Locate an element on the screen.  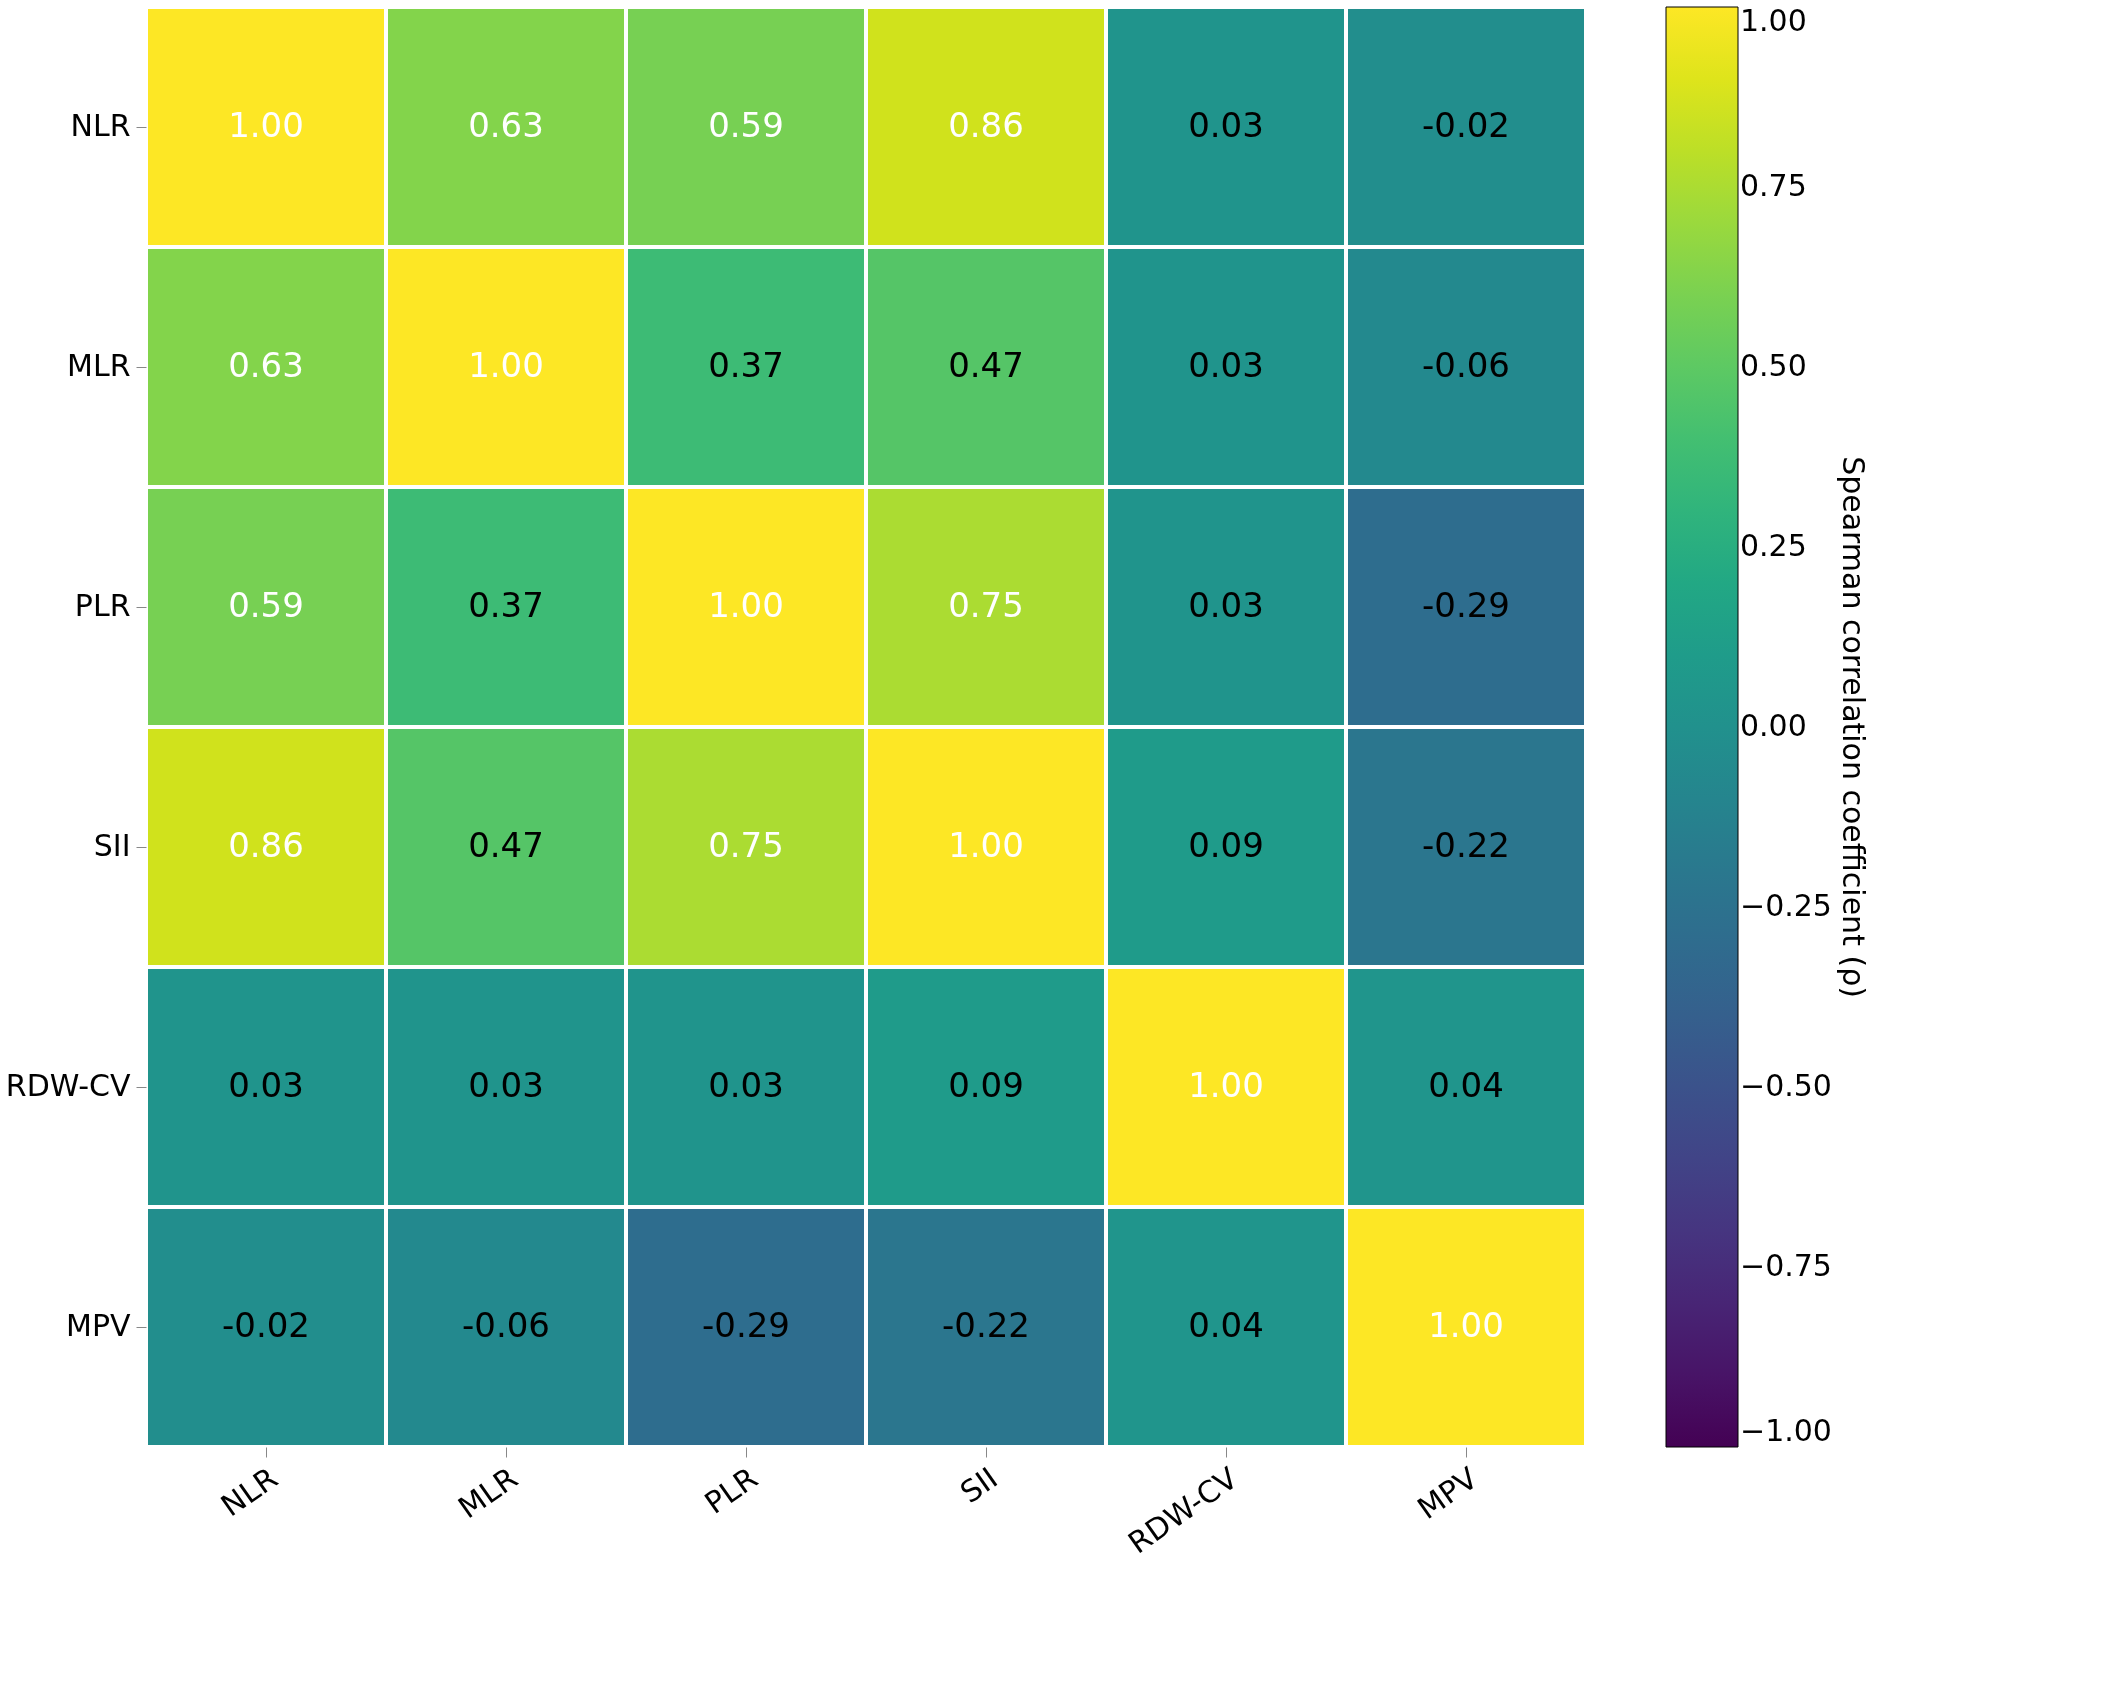
x-tick-label: PLR is located at coordinates (731, 1490).